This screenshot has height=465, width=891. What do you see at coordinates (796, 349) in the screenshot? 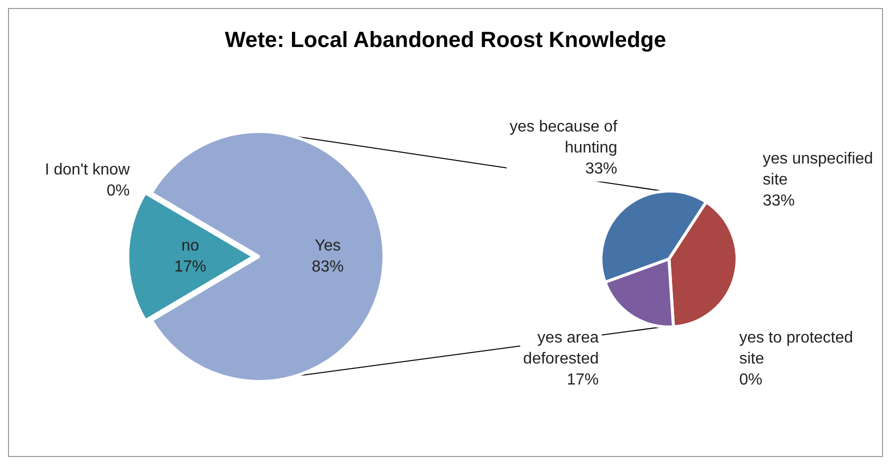
I see `category-label: yes to protected site` at bounding box center [796, 349].